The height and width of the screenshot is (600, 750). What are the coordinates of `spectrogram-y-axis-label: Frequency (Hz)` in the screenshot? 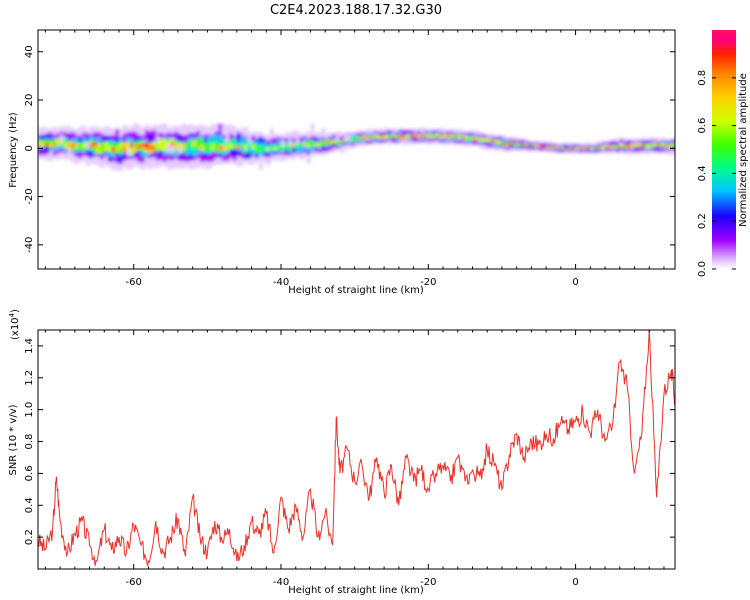 It's located at (13, 150).